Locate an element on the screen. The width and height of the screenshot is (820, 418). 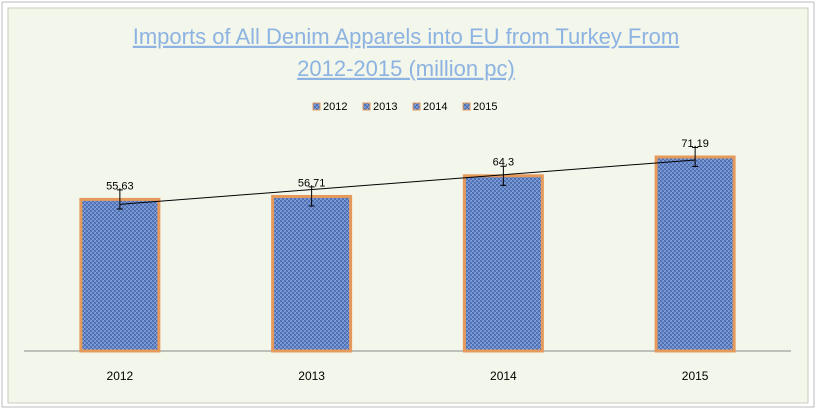
chart-title: 2012-2015 (million pc) is located at coordinates (406, 68).